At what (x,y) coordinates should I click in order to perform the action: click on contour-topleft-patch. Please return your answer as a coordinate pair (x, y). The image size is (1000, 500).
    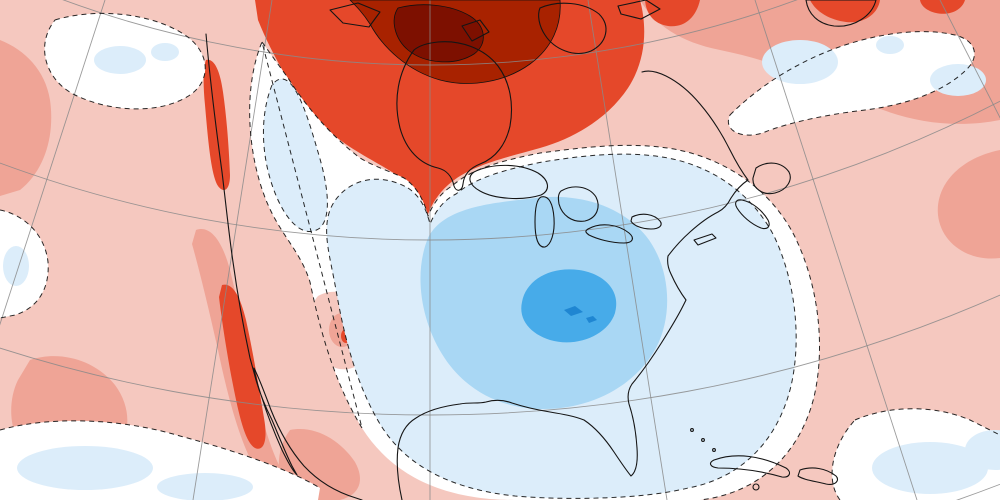
    Looking at the image, I should click on (125, 61).